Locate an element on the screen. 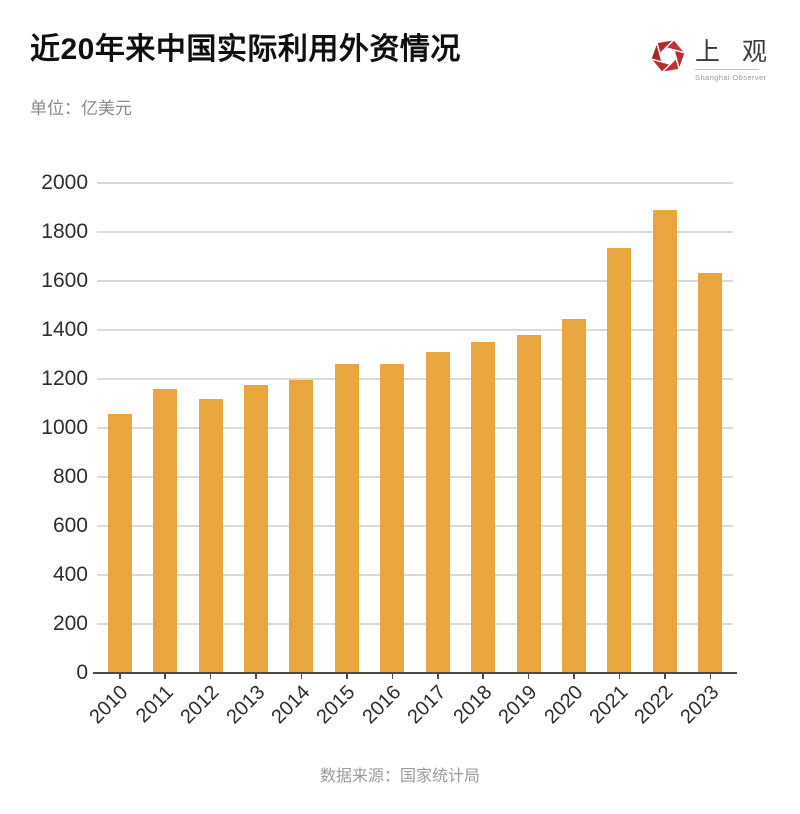 This screenshot has width=800, height=814. y-axis-label-1800: 1800 is located at coordinates (64, 231).